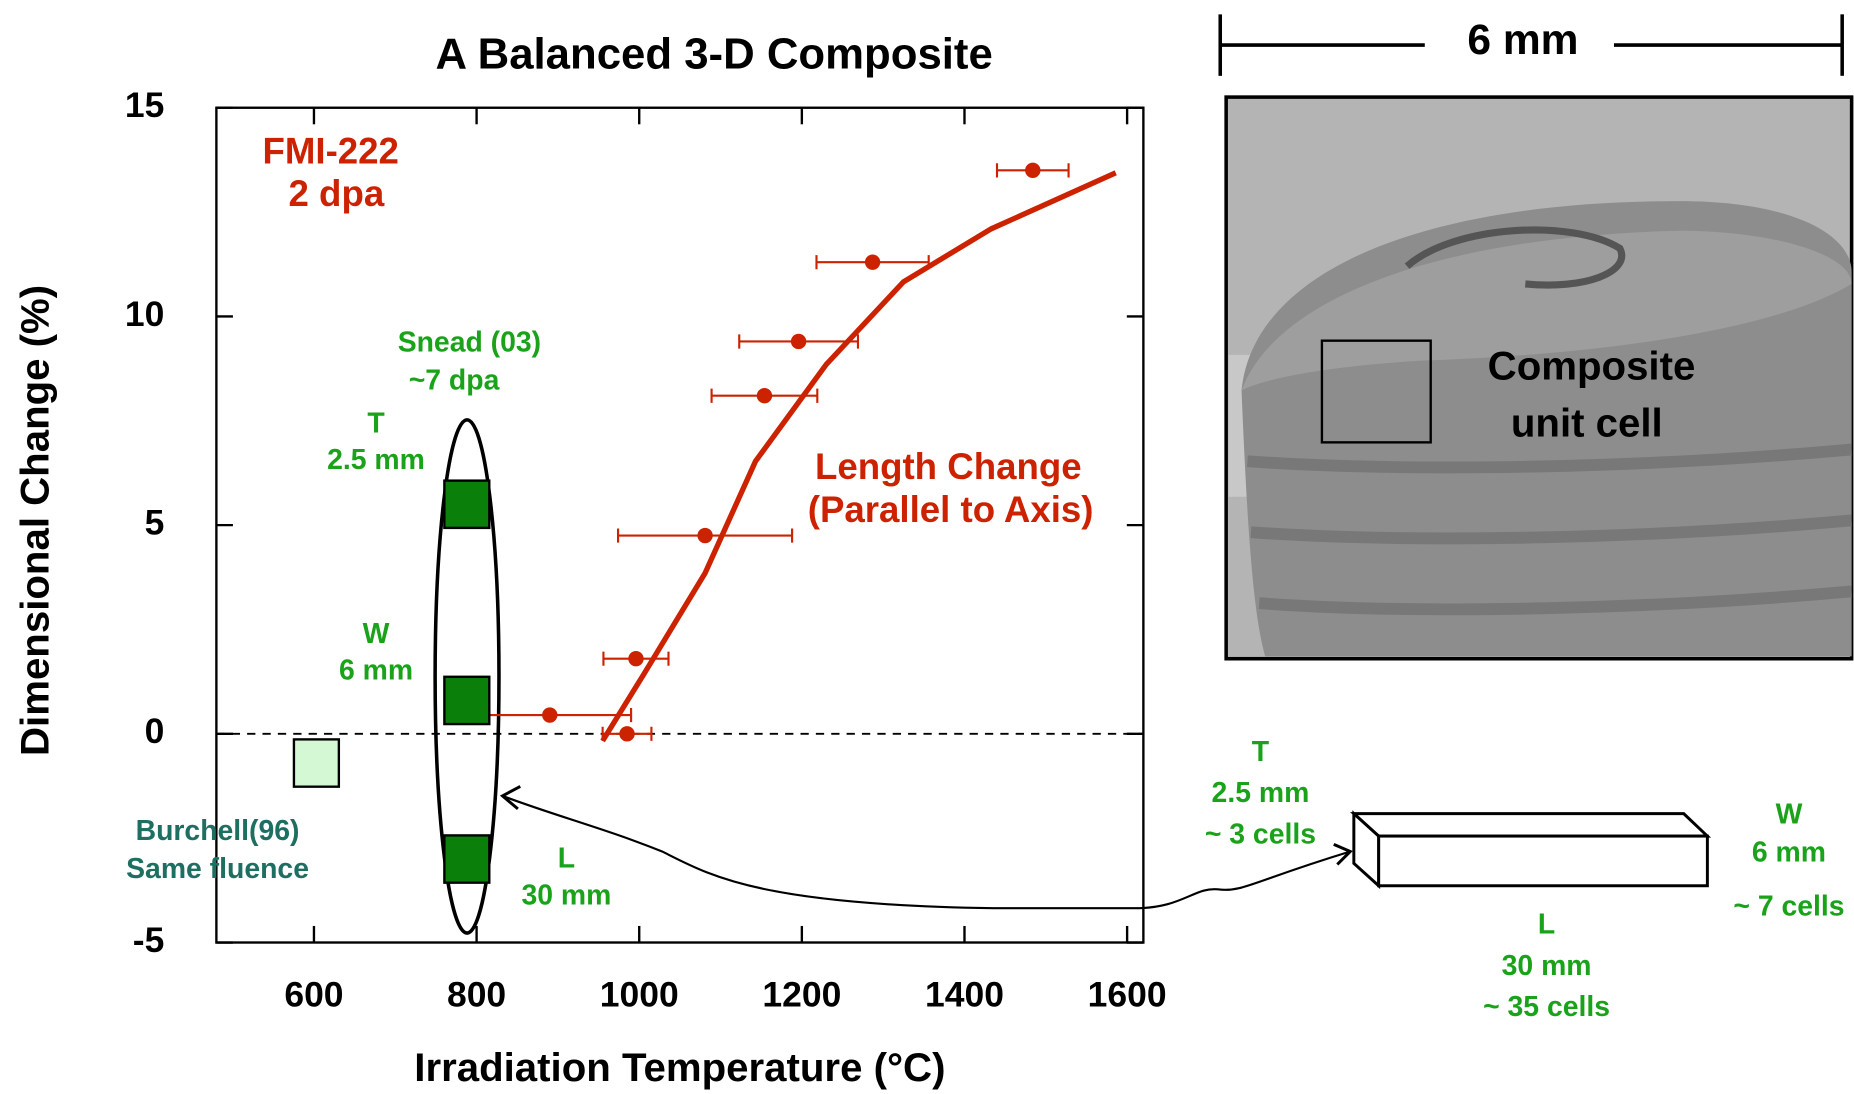 The image size is (1854, 1094). What do you see at coordinates (951, 509) in the screenshot?
I see `series-label: (Parallel to Axis)` at bounding box center [951, 509].